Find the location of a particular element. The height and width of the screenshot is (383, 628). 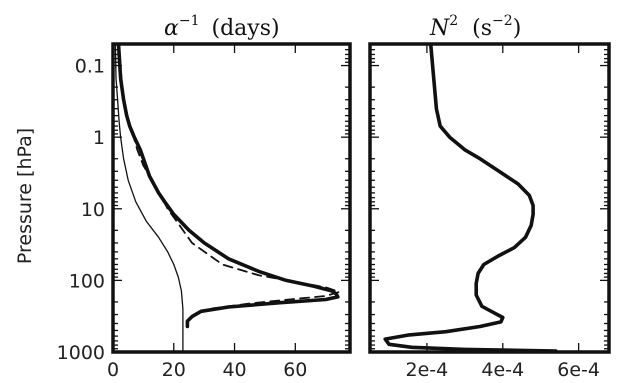

right-x-tick-label: 6e-4 is located at coordinates (578, 370).